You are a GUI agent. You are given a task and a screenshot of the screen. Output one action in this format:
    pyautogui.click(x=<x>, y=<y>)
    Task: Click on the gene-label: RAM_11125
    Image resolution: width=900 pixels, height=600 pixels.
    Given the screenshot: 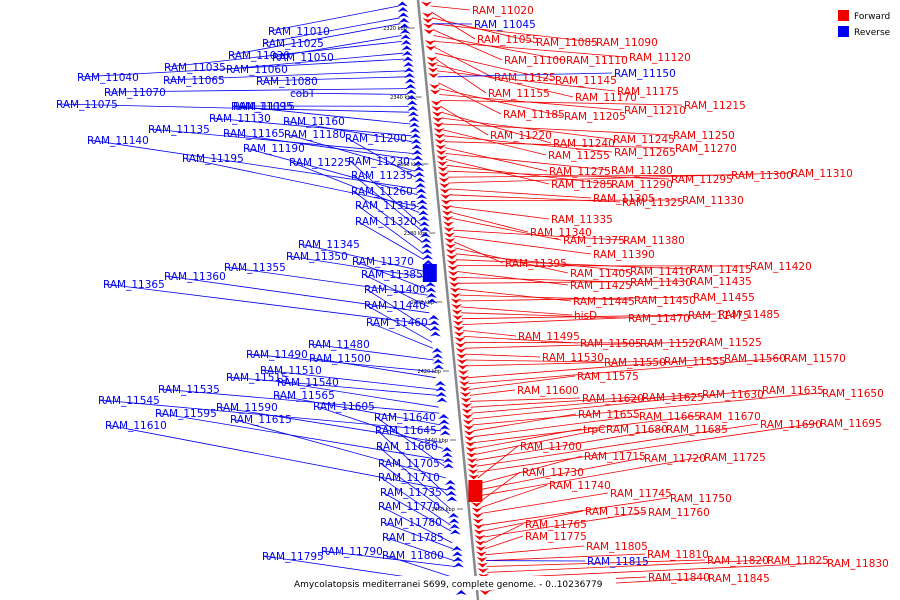 What is the action you would take?
    pyautogui.click(x=525, y=78)
    